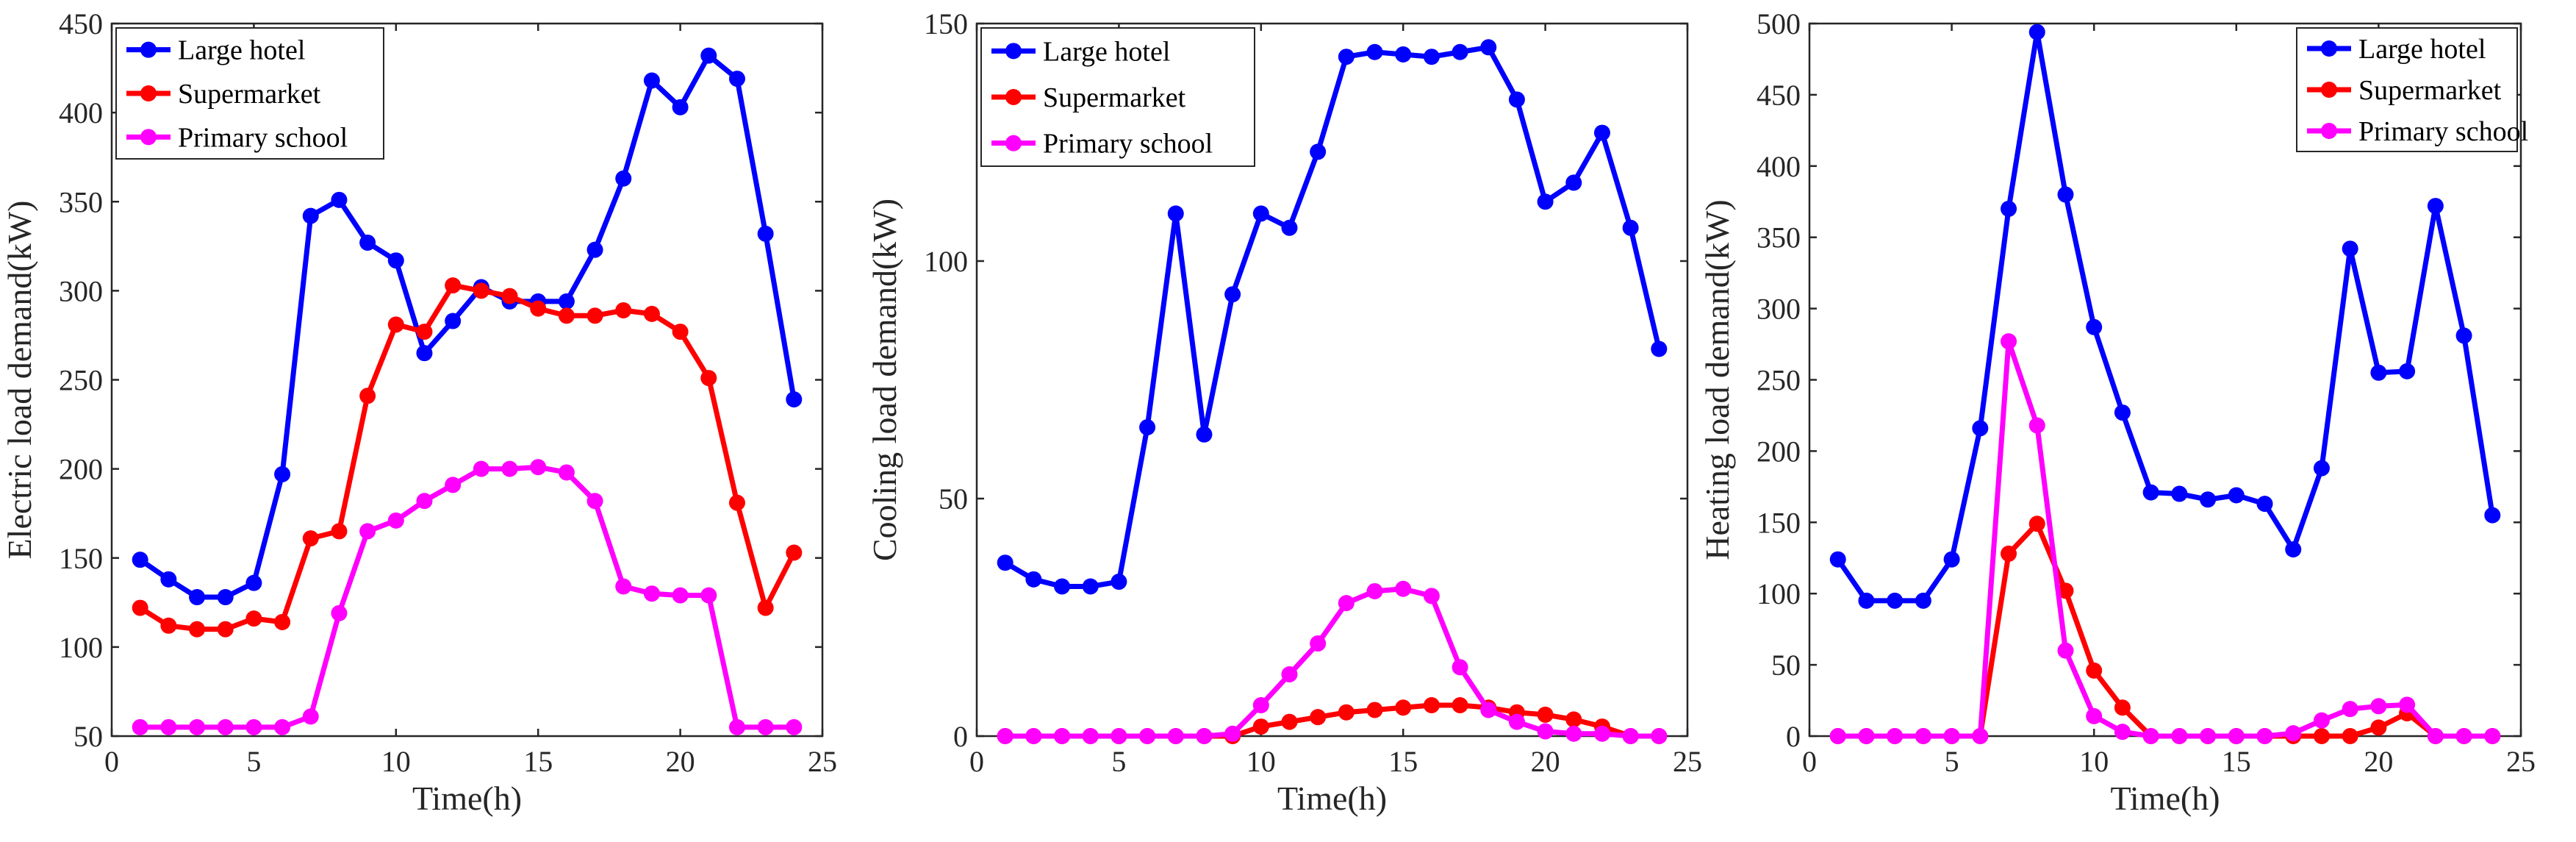  I want to click on legend-label-large-hotel: Large hotel, so click(2422, 49).